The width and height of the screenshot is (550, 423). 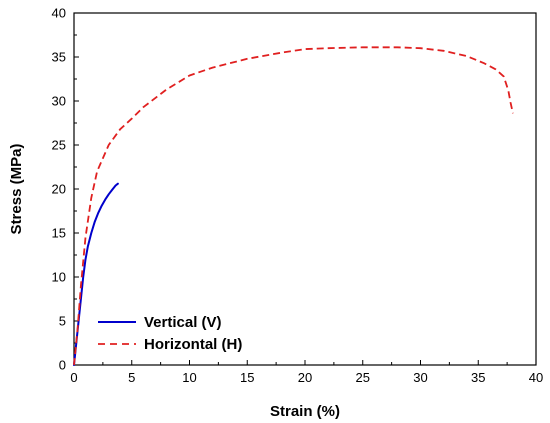 I want to click on legend-item: Vertical (V), so click(x=160, y=322).